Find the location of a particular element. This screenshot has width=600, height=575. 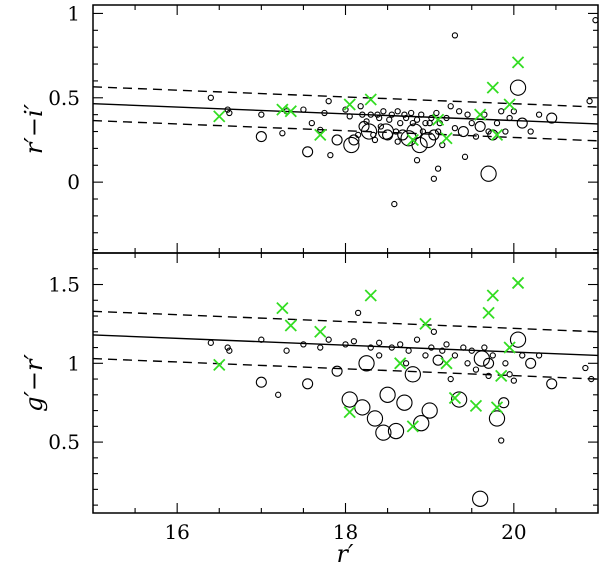

bottom-fit-lines is located at coordinates (345, 345).